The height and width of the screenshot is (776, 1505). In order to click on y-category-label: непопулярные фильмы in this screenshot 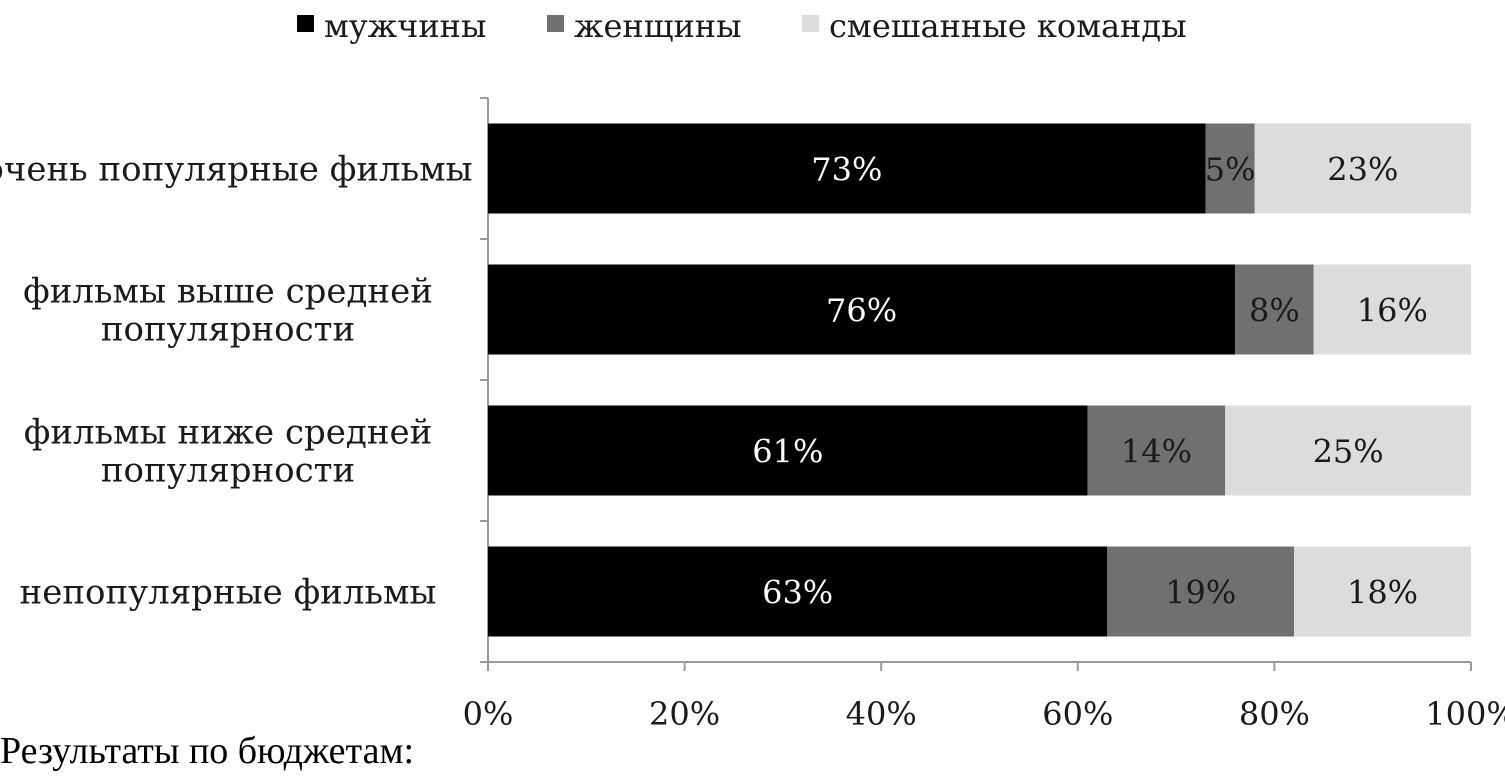, I will do `click(228, 593)`.